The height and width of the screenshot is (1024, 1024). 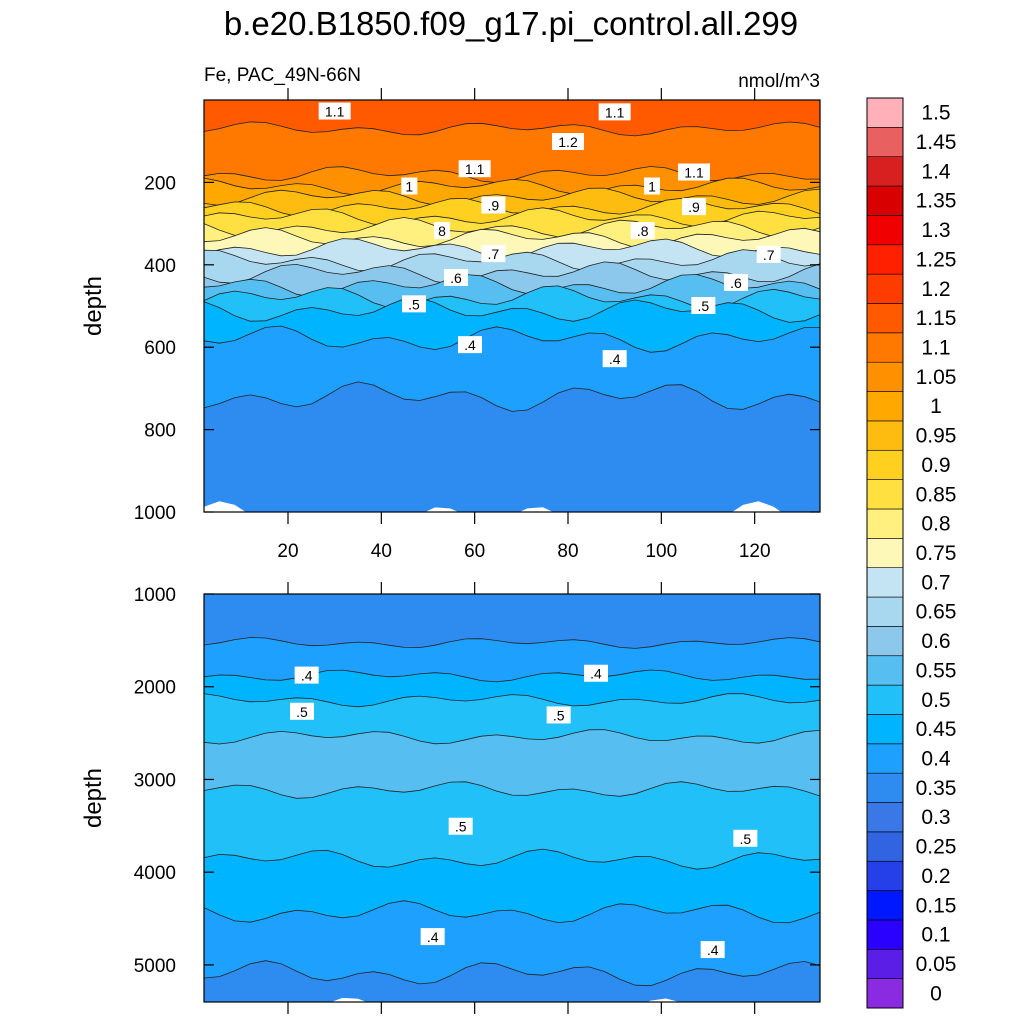 I want to click on colorbar-label: 0.85, so click(x=936, y=494).